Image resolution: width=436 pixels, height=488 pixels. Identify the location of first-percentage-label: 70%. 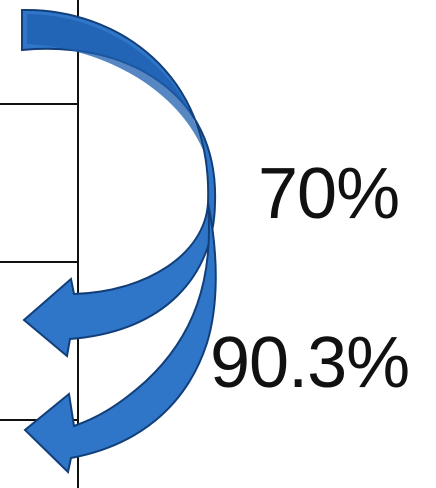
(329, 194).